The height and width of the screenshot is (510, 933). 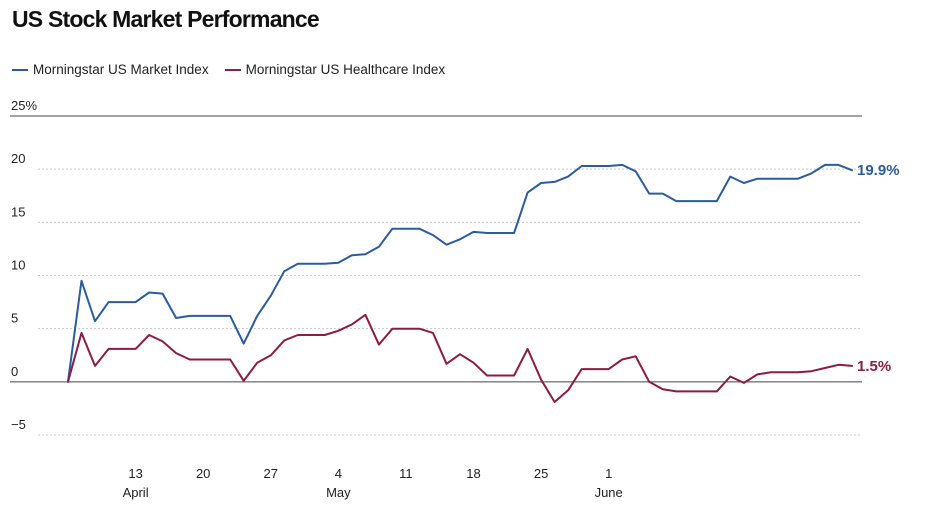 What do you see at coordinates (18, 424) in the screenshot?
I see `y-tick-label: −5` at bounding box center [18, 424].